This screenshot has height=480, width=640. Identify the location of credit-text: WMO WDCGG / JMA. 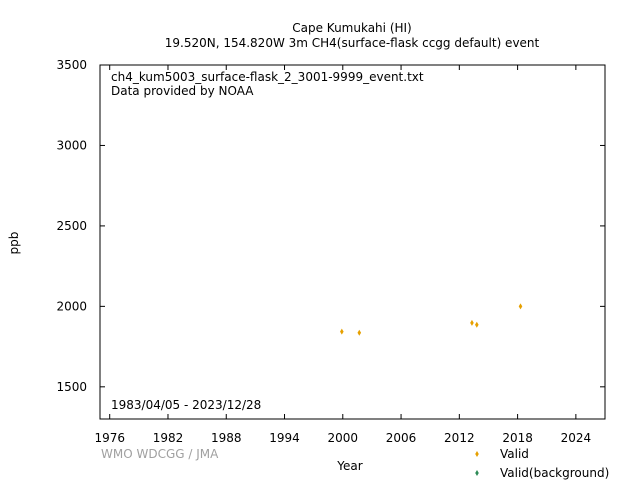
(160, 454).